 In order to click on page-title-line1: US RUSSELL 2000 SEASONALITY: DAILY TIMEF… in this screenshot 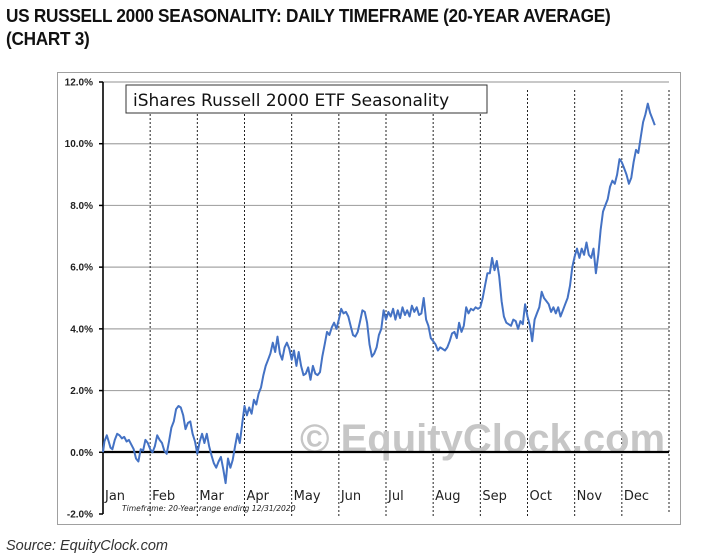, I will do `click(308, 15)`.